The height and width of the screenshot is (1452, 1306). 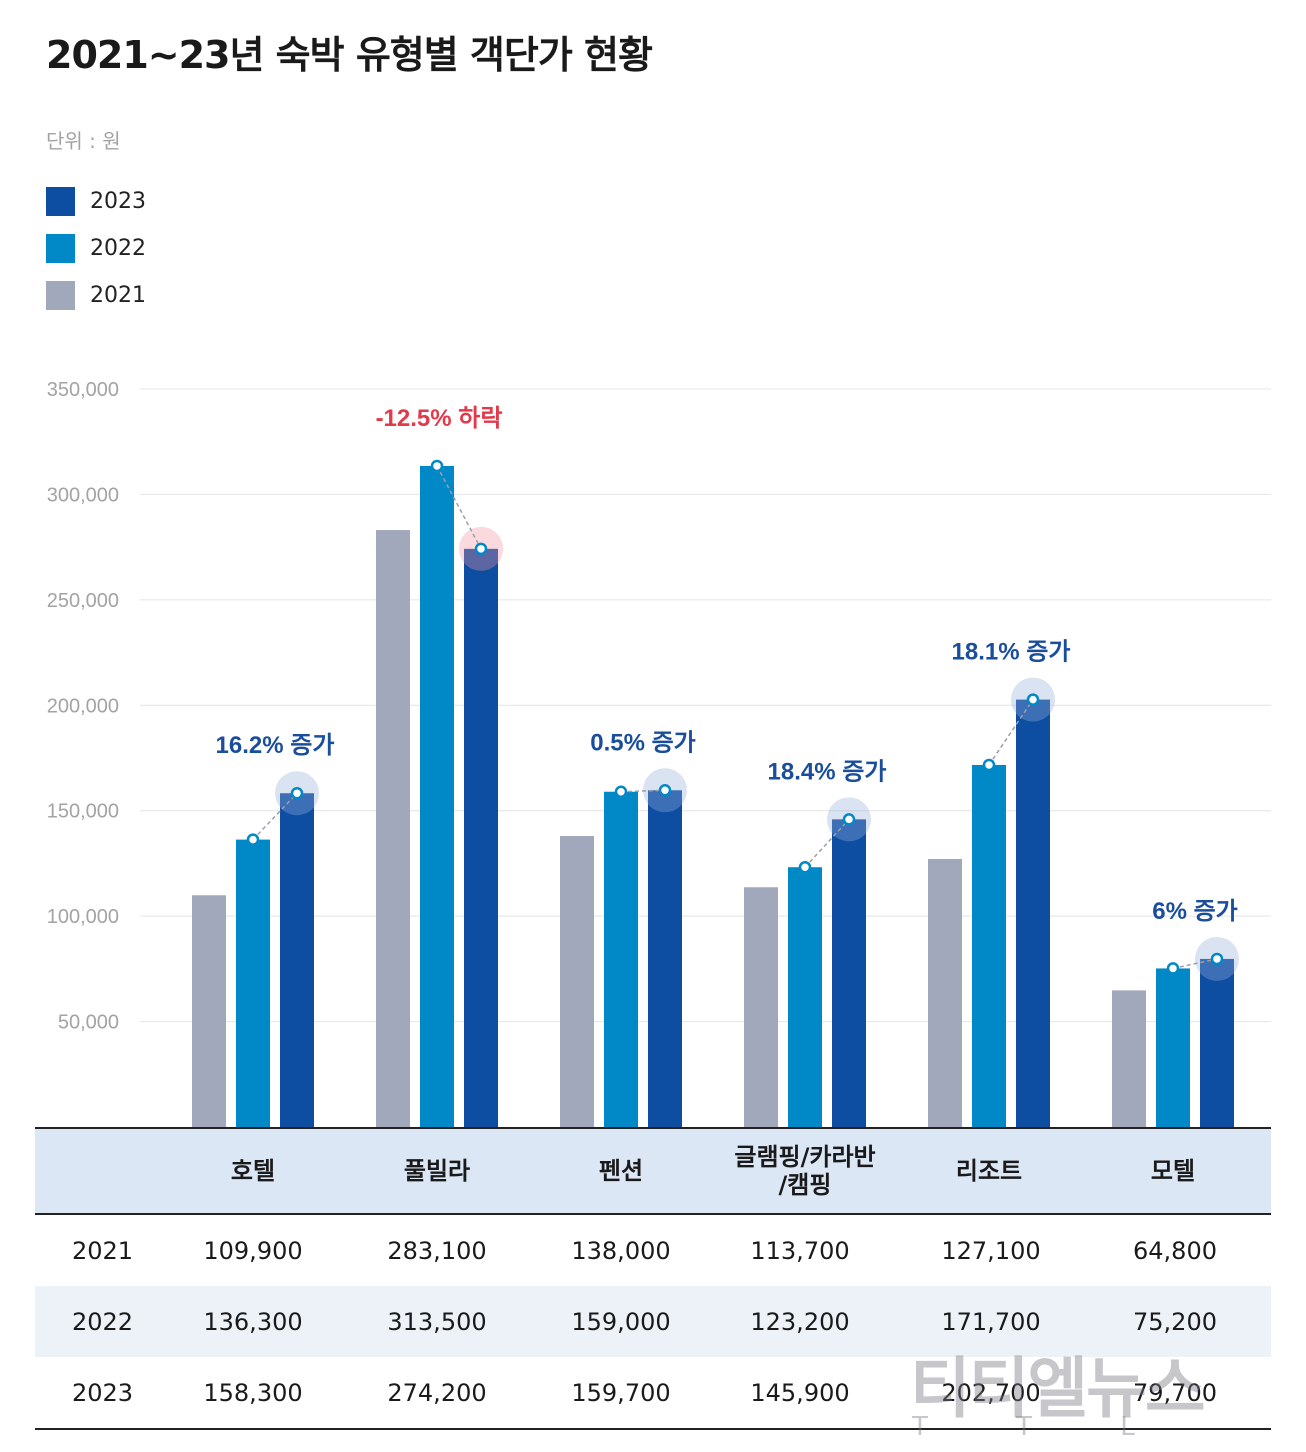 What do you see at coordinates (102, 1321) in the screenshot?
I see `row-year: 2022` at bounding box center [102, 1321].